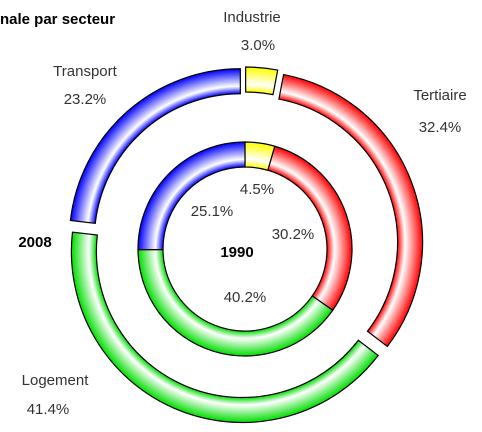  What do you see at coordinates (293, 234) in the screenshot?
I see `value-label: 30.2%` at bounding box center [293, 234].